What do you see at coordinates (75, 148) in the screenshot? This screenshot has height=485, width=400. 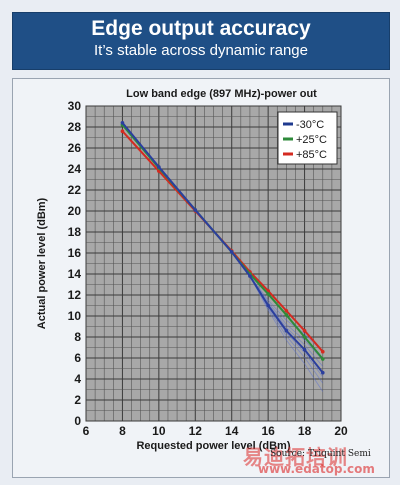 I see `y-tick-label: 26` at bounding box center [75, 148].